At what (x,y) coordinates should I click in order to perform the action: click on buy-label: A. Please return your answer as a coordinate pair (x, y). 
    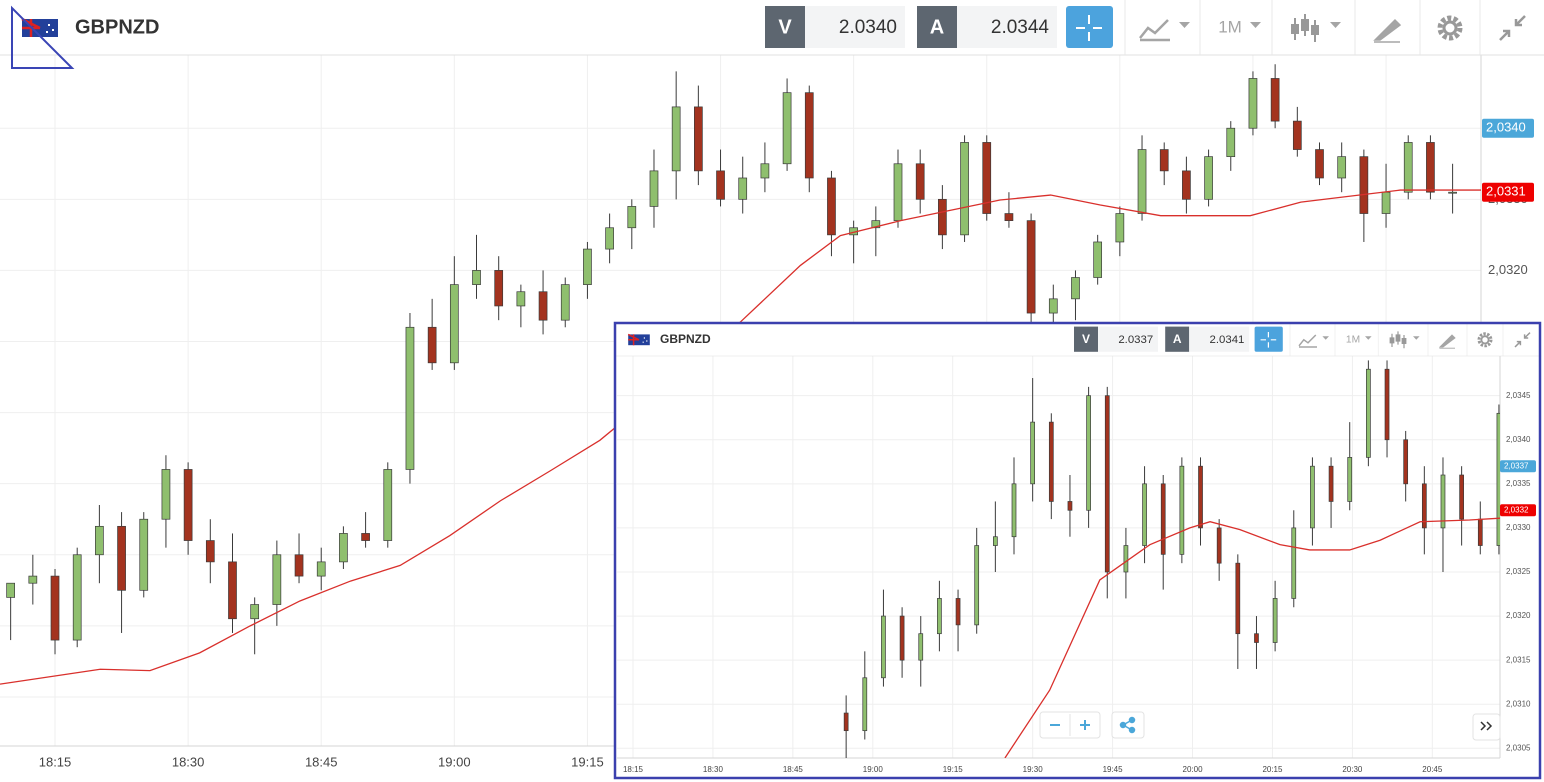
    Looking at the image, I should click on (1177, 339).